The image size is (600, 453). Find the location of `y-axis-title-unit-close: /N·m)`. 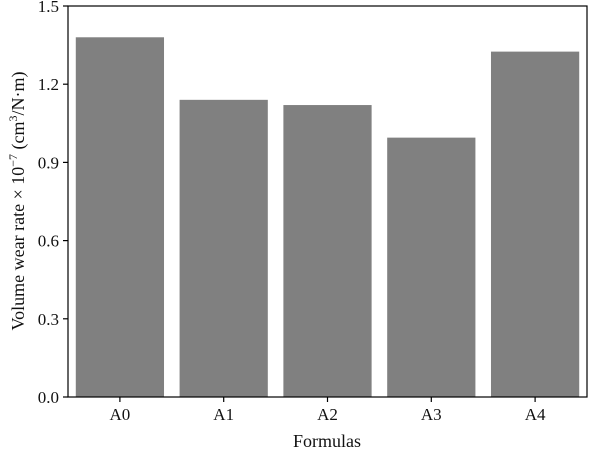

y-axis-title-unit-close: /N·m) is located at coordinates (18, 93).